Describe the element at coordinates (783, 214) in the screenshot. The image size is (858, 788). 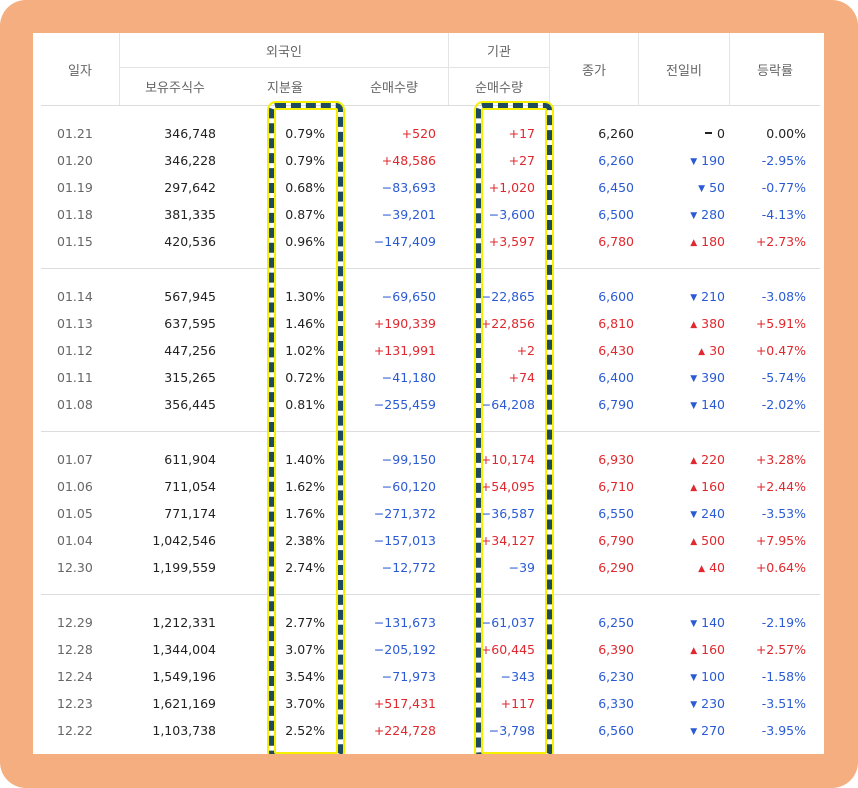
I see `rate-cell: -4.13%` at that location.